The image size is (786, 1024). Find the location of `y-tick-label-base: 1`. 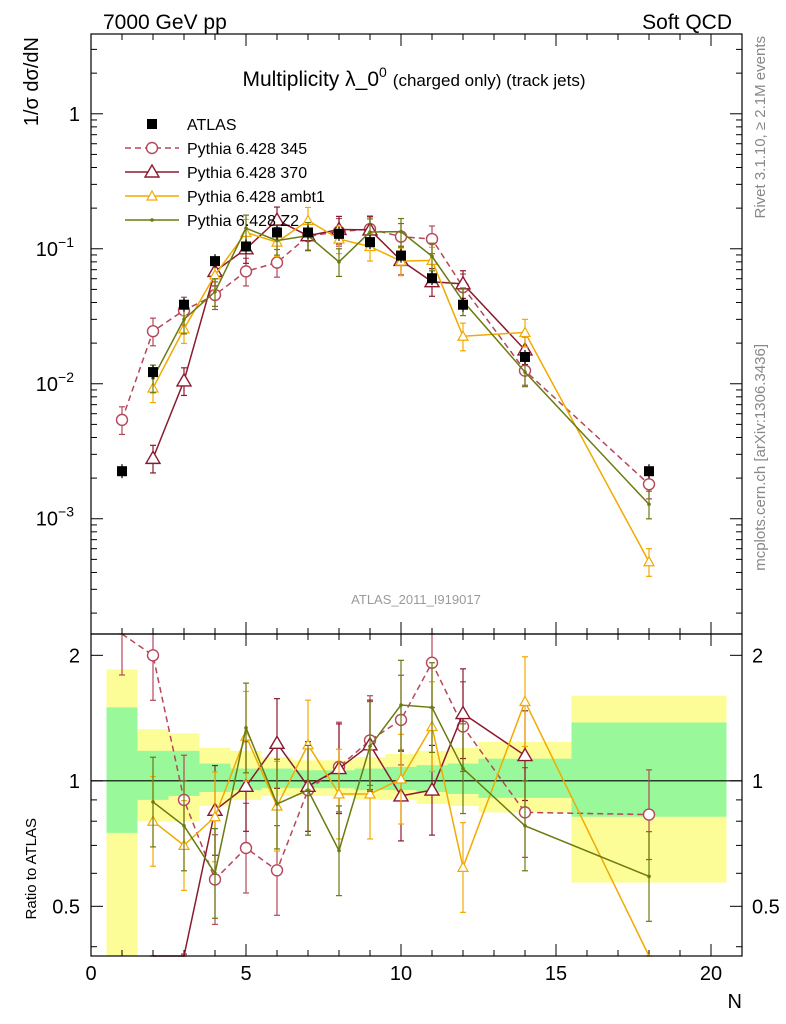

y-tick-label-base: 1 is located at coordinates (74, 115).